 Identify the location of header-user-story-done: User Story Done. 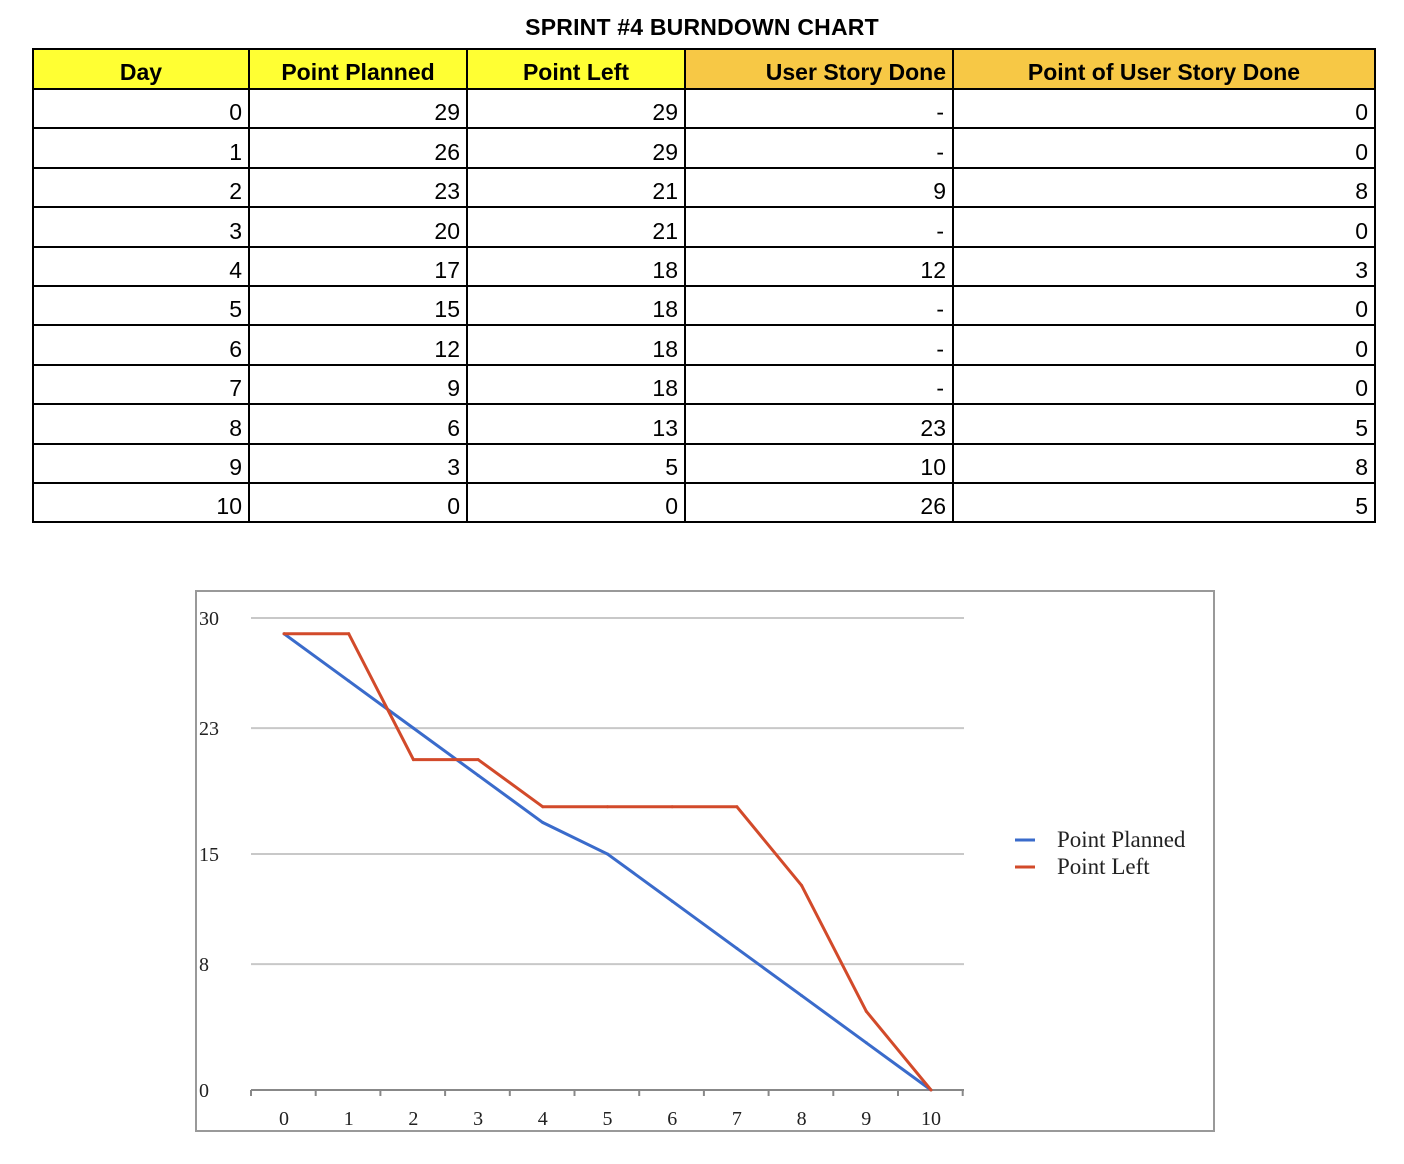
(819, 69).